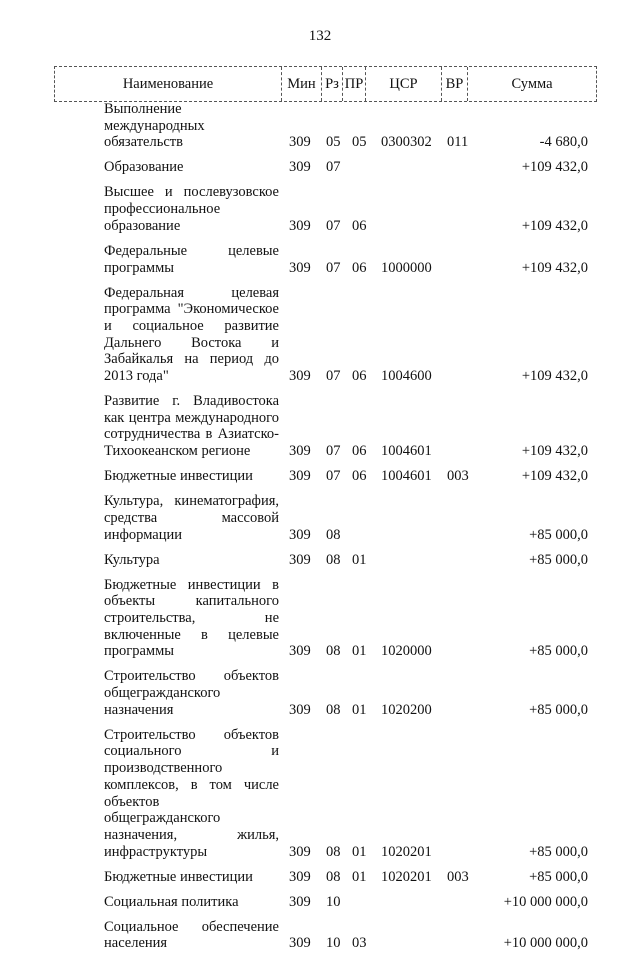  I want to click on table-header: Наименование Мин Рз ПР ЦСР ВР Сумма, so click(325, 84).